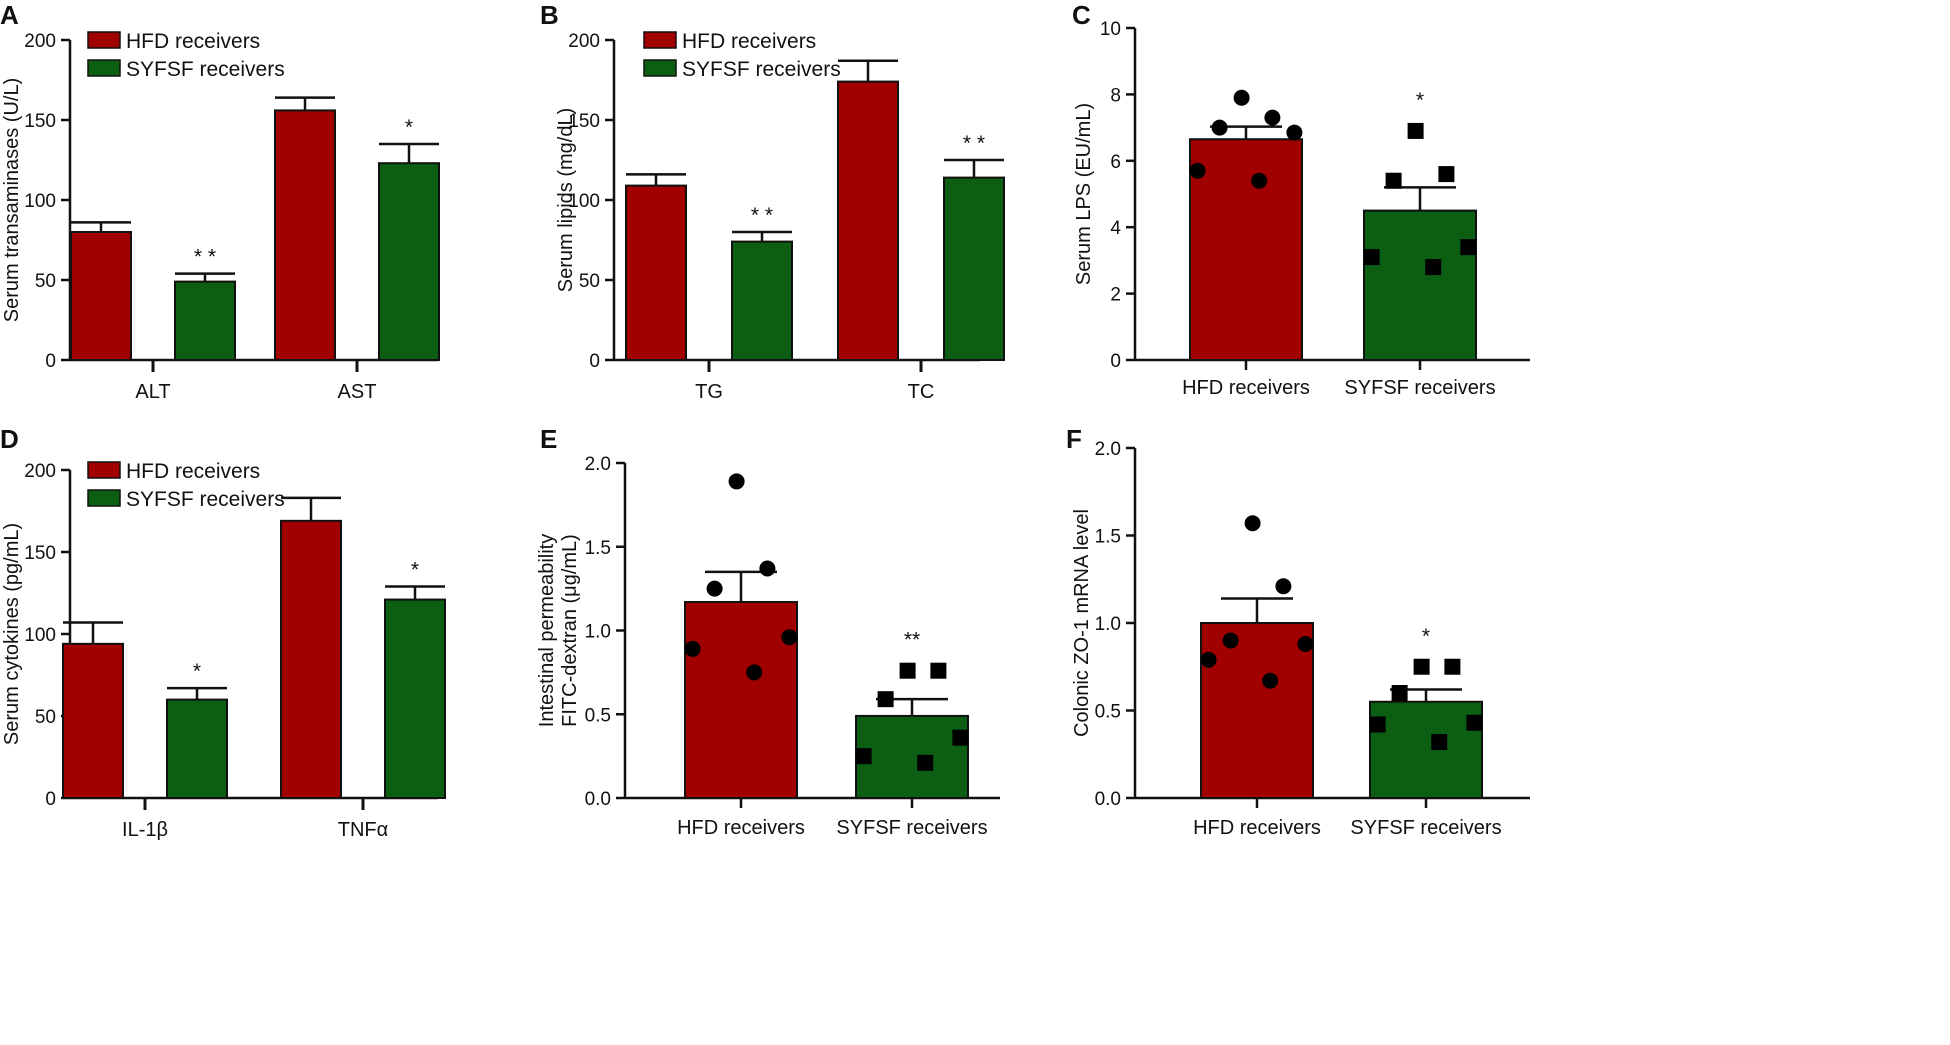 Image resolution: width=1950 pixels, height=1045 pixels. What do you see at coordinates (9, 15) in the screenshot?
I see `panel-letter: A` at bounding box center [9, 15].